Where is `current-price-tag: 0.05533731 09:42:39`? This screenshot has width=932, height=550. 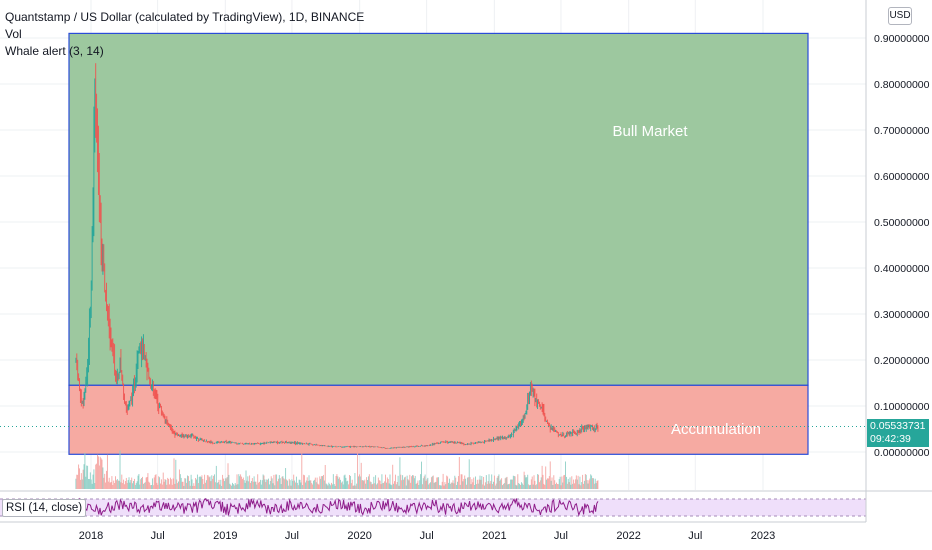 current-price-tag: 0.05533731 09:42:39 is located at coordinates (898, 433).